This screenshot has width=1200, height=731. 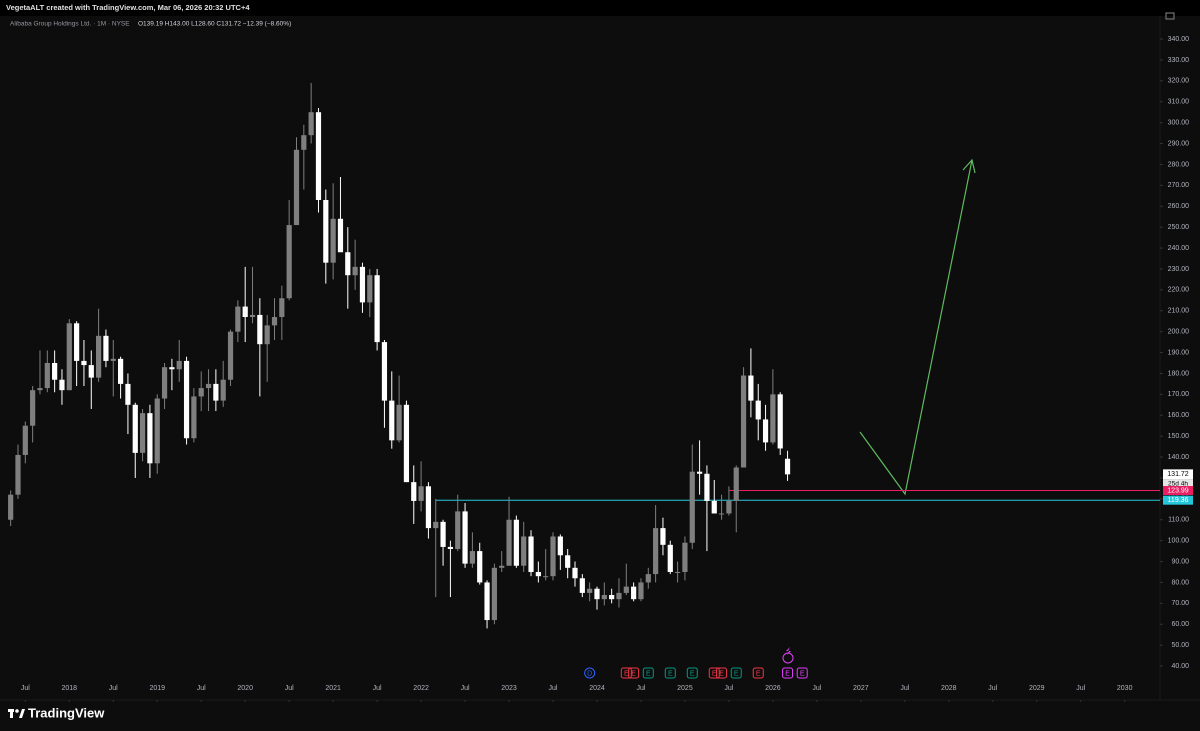 What do you see at coordinates (1179, 373) in the screenshot?
I see `y-tick-label: 180.00` at bounding box center [1179, 373].